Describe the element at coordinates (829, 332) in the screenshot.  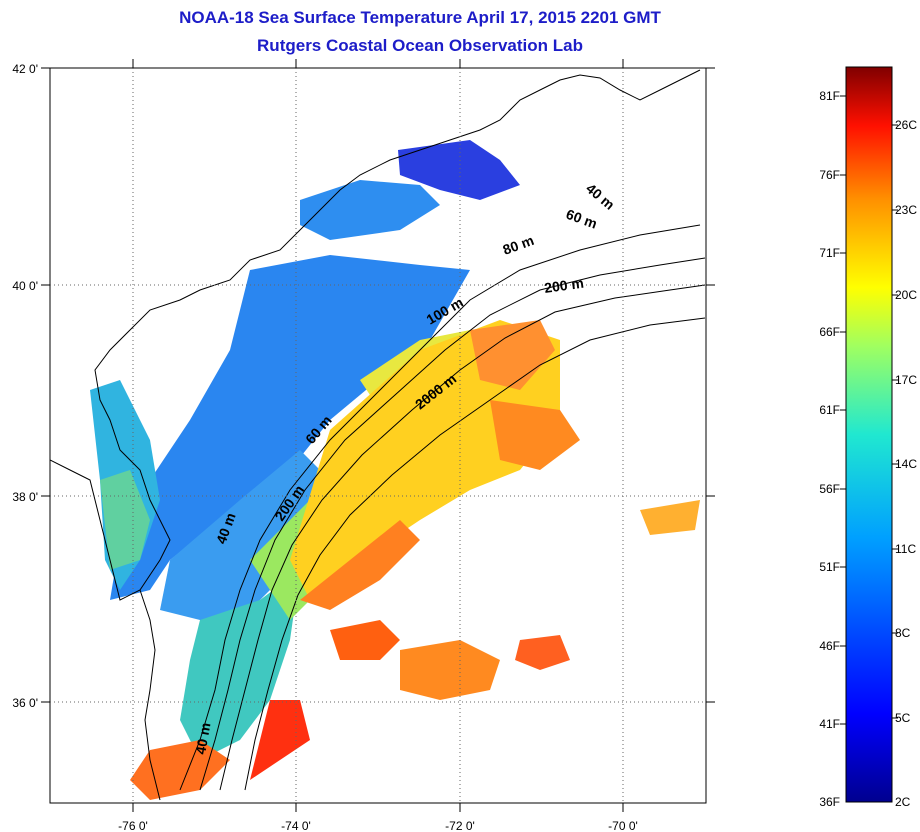
I see `colorbar-f-label: 66F` at that location.